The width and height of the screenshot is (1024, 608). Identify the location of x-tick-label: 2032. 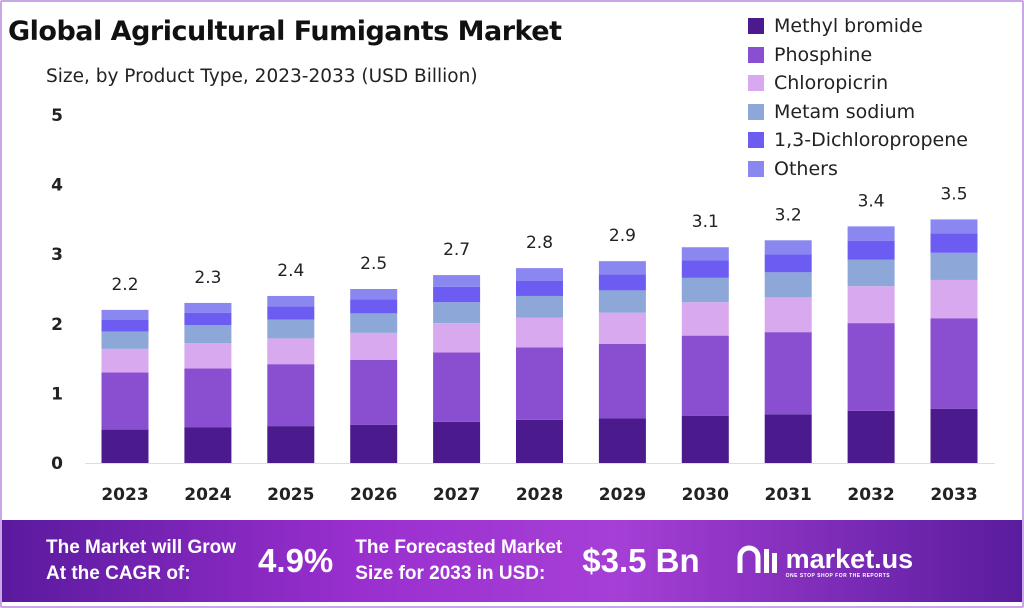
(870, 495).